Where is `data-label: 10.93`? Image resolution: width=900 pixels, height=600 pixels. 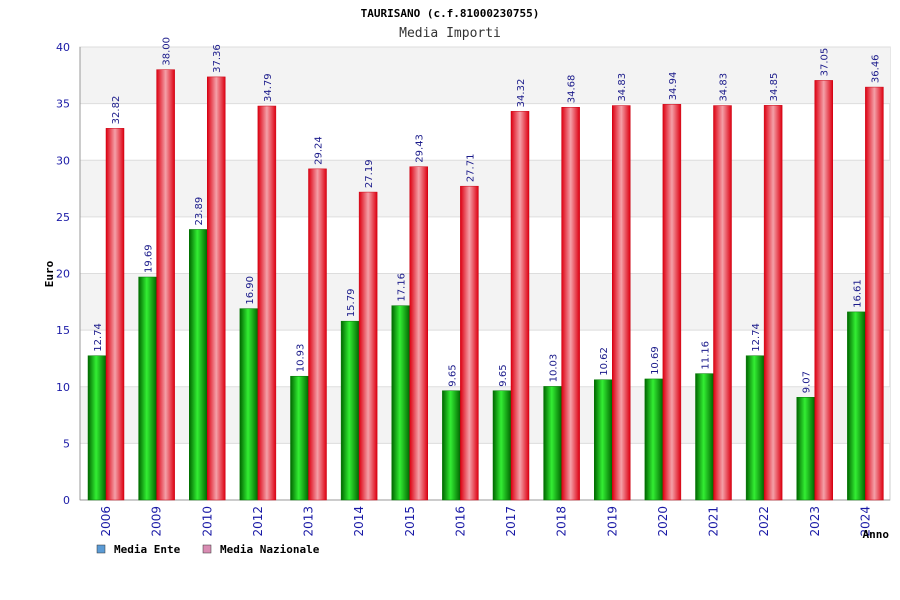
data-label: 10.93 is located at coordinates (301, 358).